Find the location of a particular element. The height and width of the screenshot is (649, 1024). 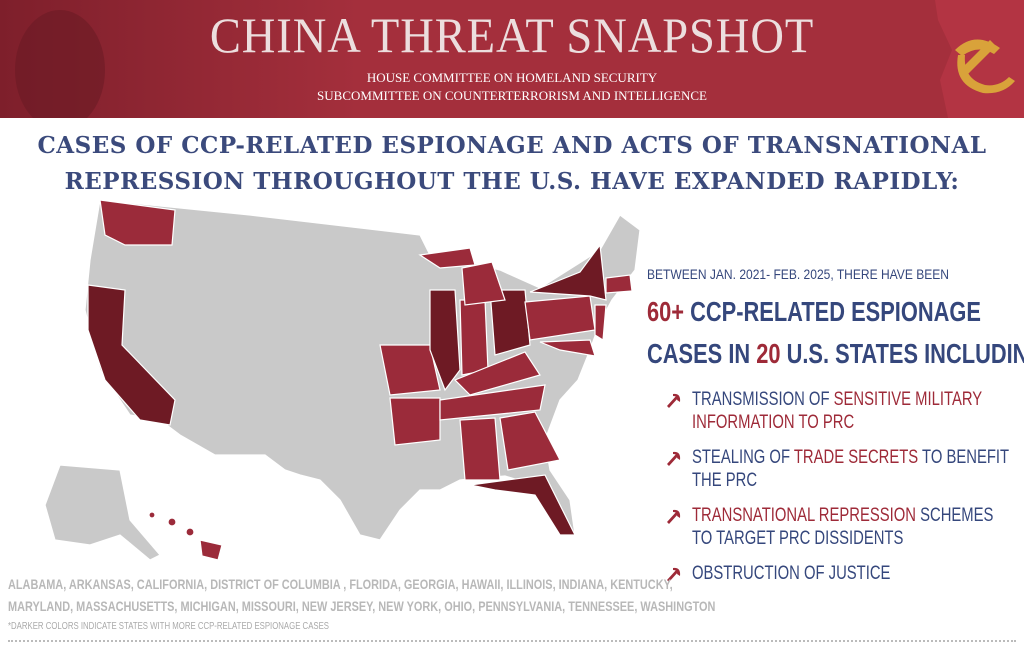

bullet-text: TRADE SECRETS is located at coordinates (856, 457).